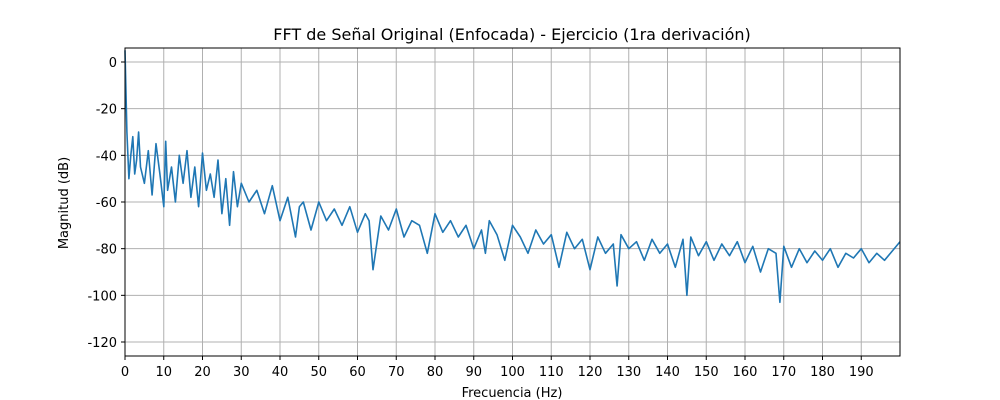 The width and height of the screenshot is (1000, 400). I want to click on x-tick-label: 0, so click(125, 372).